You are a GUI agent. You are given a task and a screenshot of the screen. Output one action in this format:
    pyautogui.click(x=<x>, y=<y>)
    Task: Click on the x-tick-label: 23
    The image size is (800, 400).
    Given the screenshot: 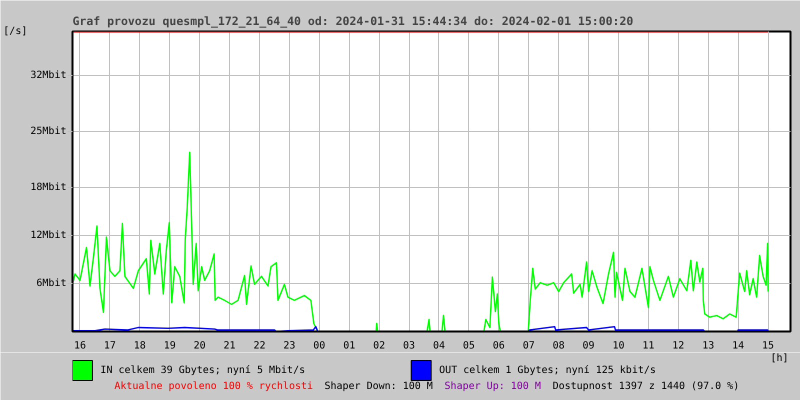 What is the action you would take?
    pyautogui.click(x=289, y=346)
    